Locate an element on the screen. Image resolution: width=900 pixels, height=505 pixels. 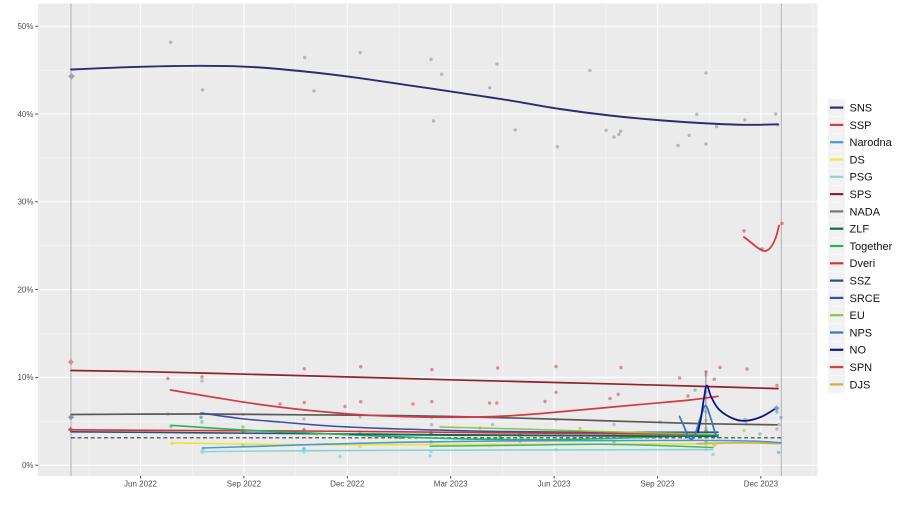
svg-text: Dveri is located at coordinates (863, 264).